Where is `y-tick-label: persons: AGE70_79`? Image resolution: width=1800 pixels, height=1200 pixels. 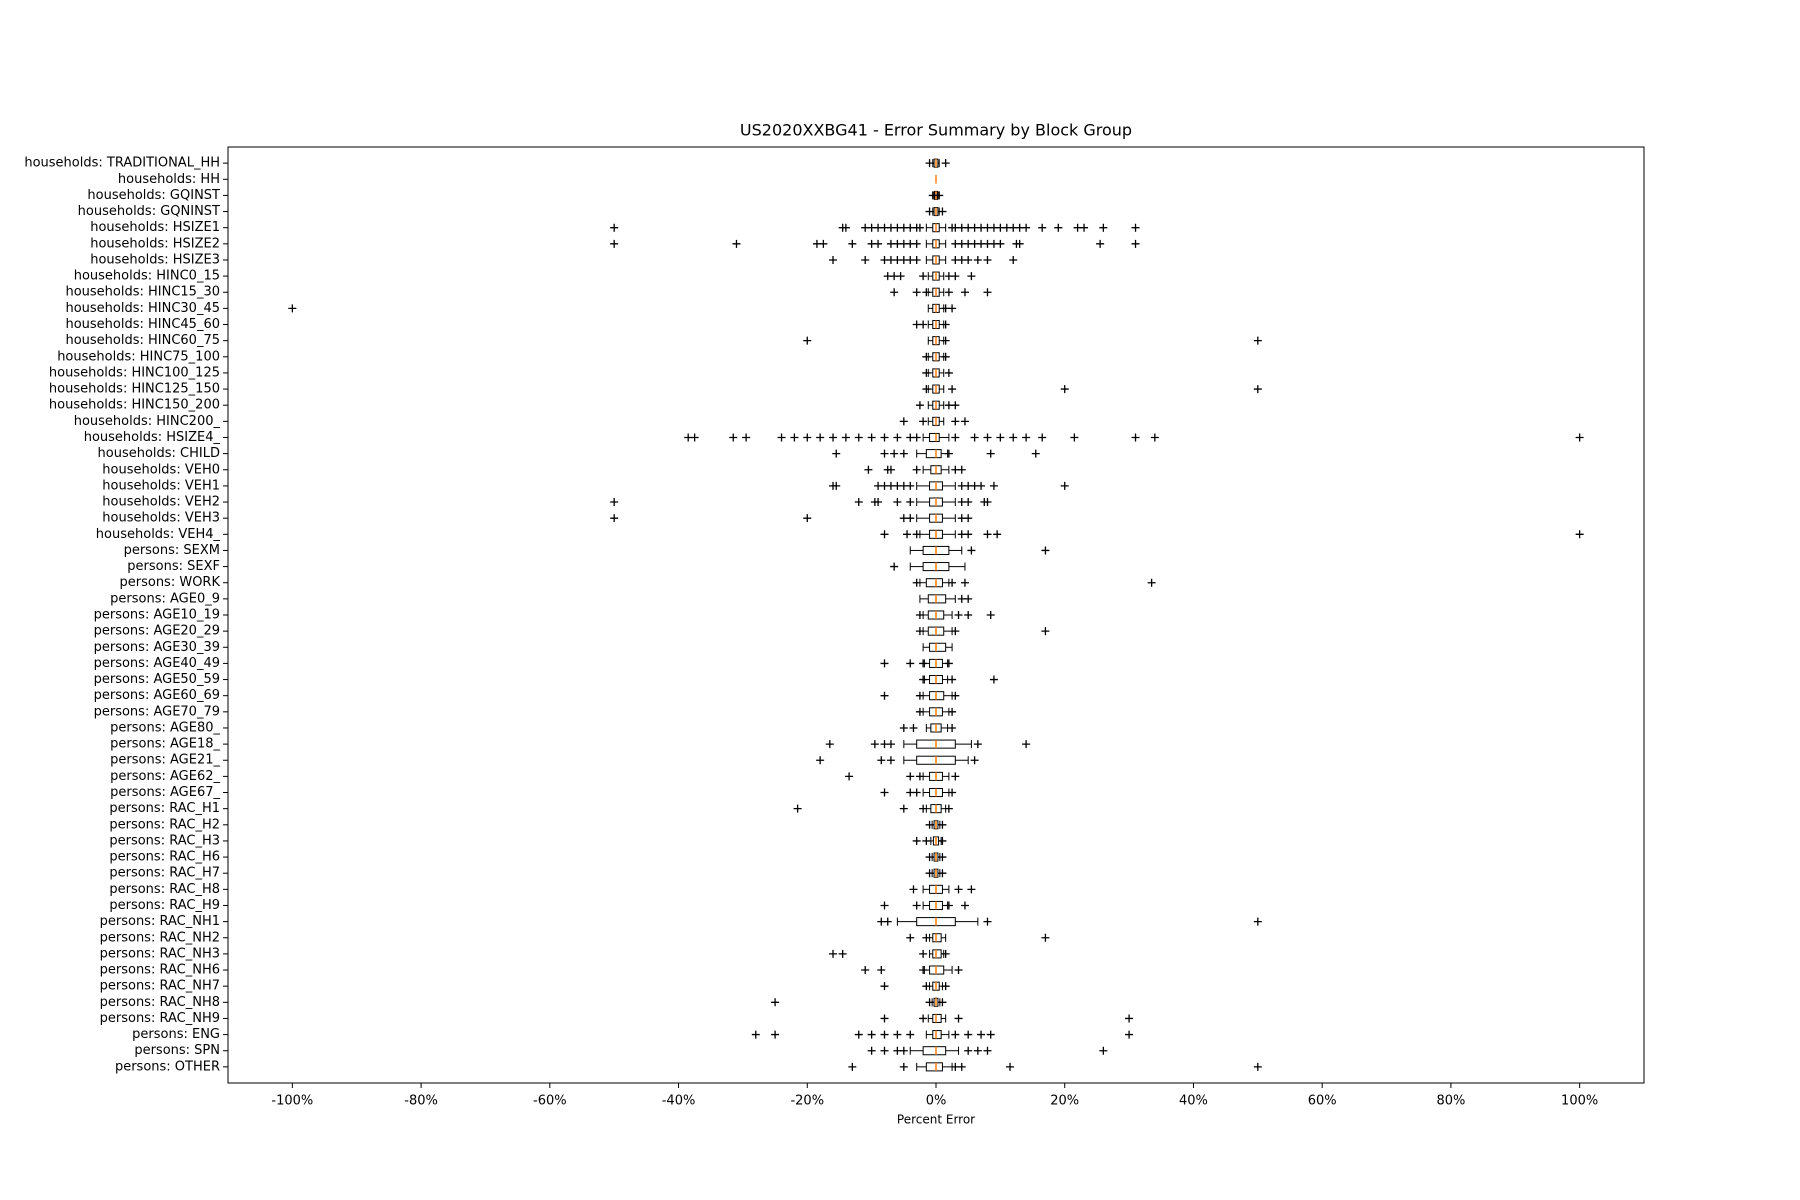 y-tick-label: persons: AGE70_79 is located at coordinates (157, 711).